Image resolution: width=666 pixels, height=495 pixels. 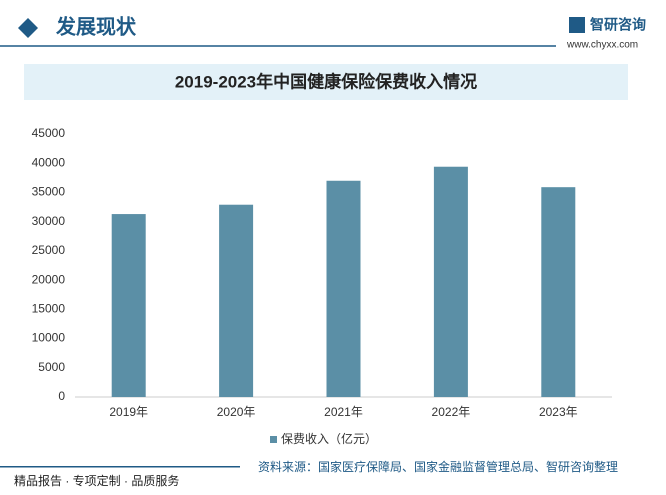 I want to click on logo-mark, so click(x=577, y=25).